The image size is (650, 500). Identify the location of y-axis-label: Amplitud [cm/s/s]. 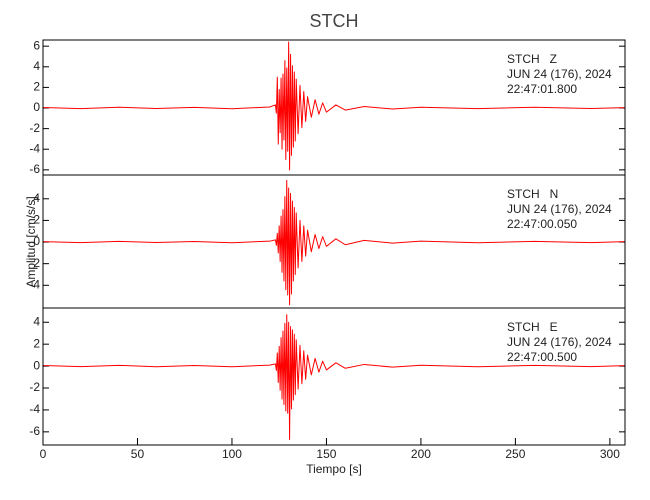
(31, 241).